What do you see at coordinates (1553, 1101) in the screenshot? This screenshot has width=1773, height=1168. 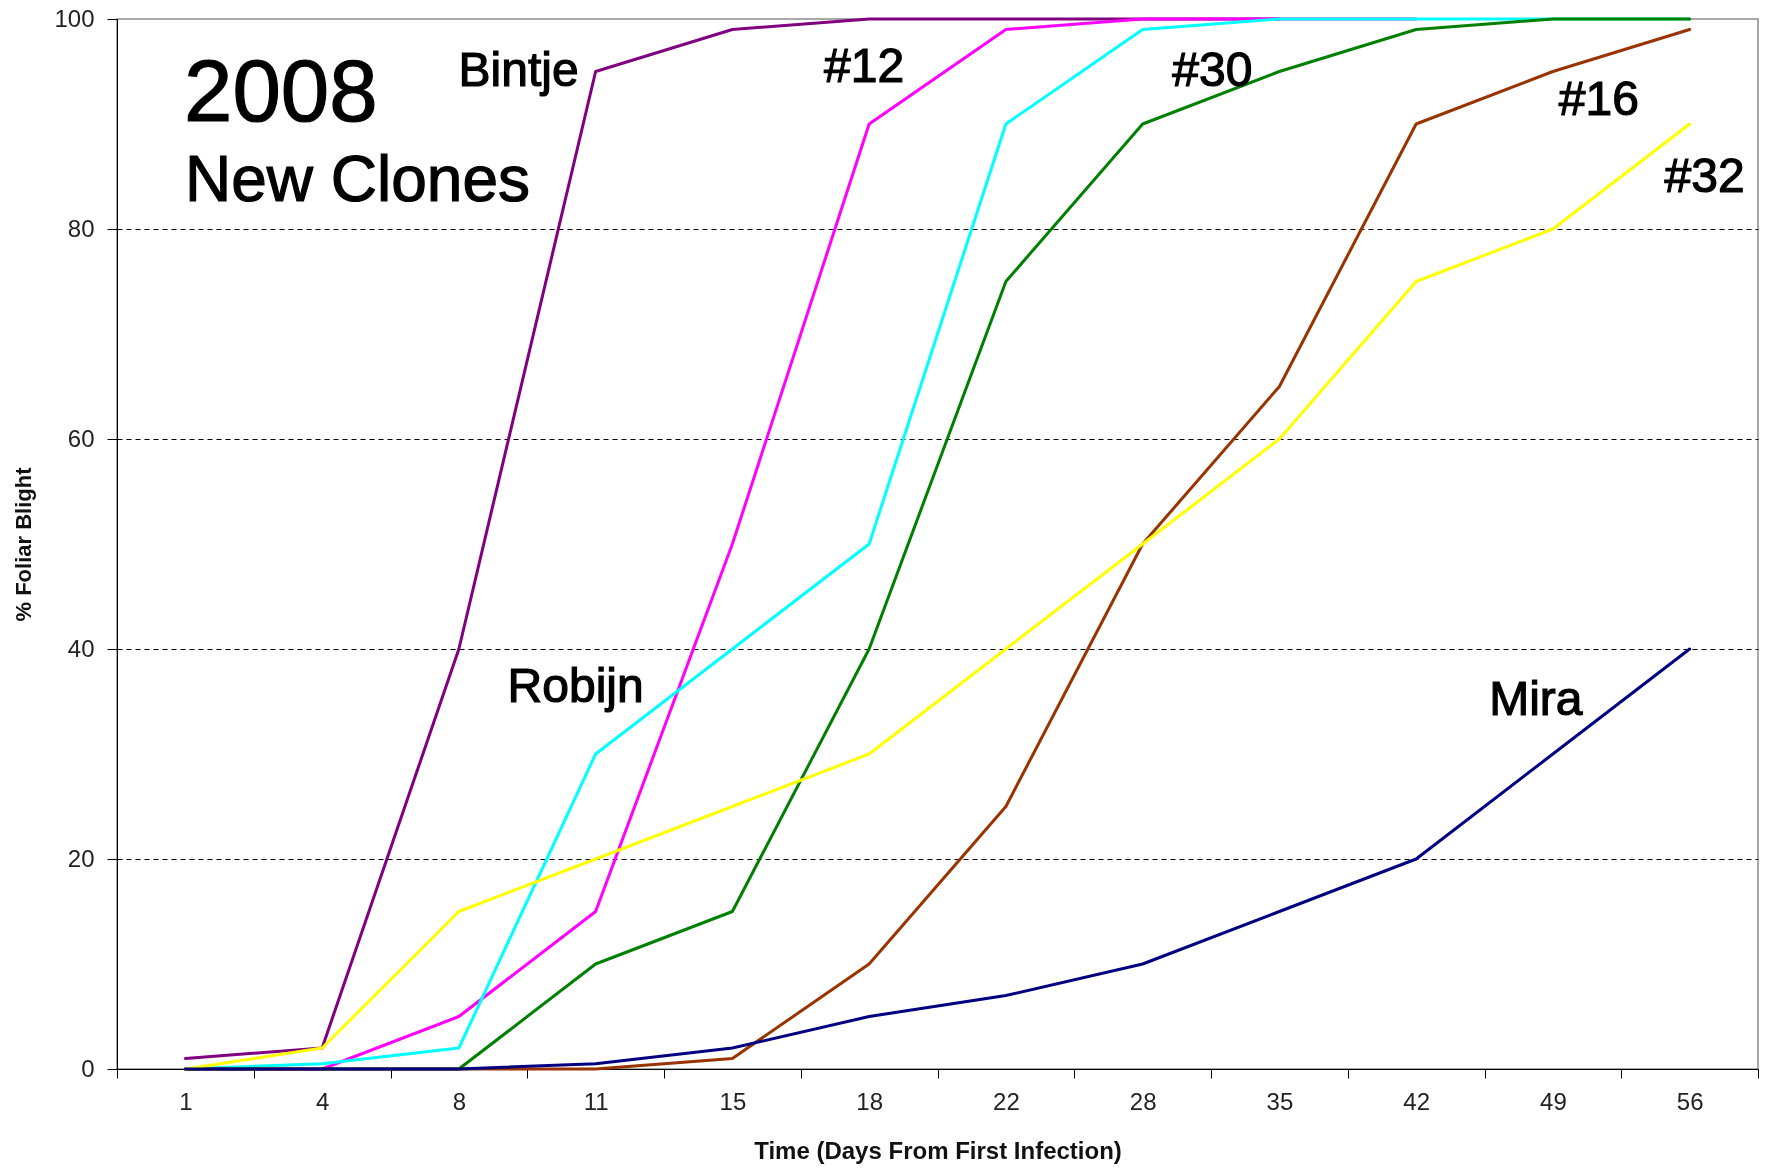 I see `x-tick-label: 49` at bounding box center [1553, 1101].